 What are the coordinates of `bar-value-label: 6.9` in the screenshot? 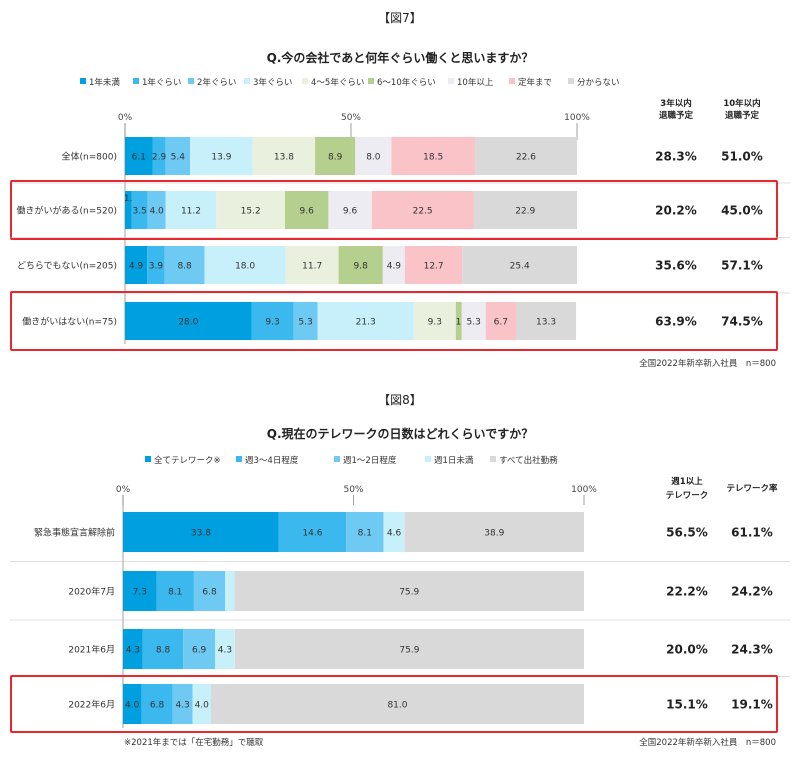 It's located at (199, 651).